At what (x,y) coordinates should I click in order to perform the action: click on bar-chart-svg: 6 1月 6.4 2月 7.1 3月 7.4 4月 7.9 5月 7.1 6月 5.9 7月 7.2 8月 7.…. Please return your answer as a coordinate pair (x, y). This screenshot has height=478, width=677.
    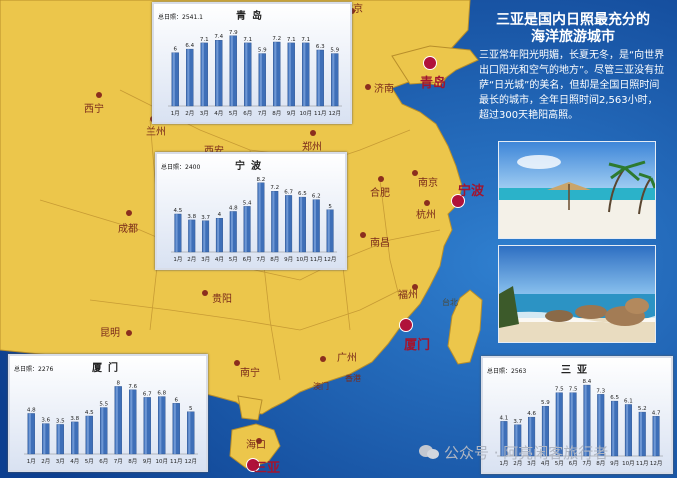
    Looking at the image, I should click on (255, 73).